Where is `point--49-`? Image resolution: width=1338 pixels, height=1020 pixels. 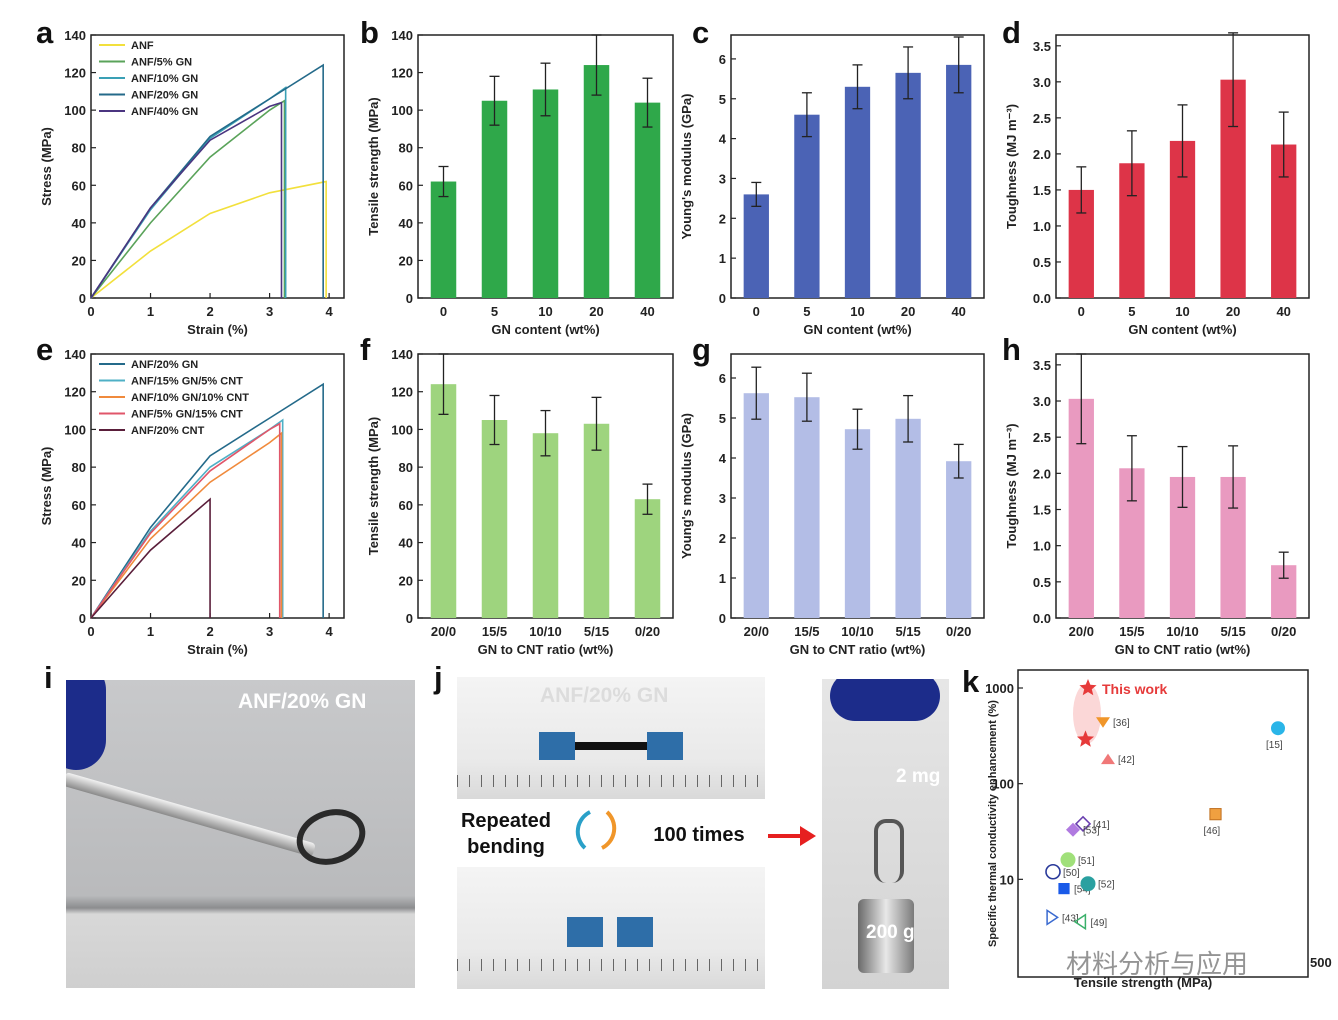
point--49- is located at coordinates (1080, 922).